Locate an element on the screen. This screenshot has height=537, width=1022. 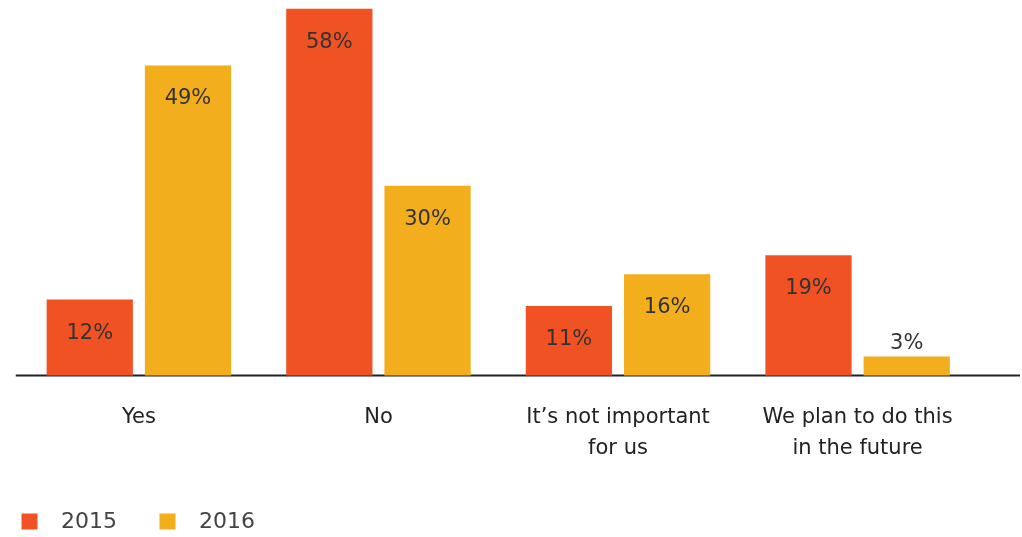
data-label: 19% is located at coordinates (808, 287).